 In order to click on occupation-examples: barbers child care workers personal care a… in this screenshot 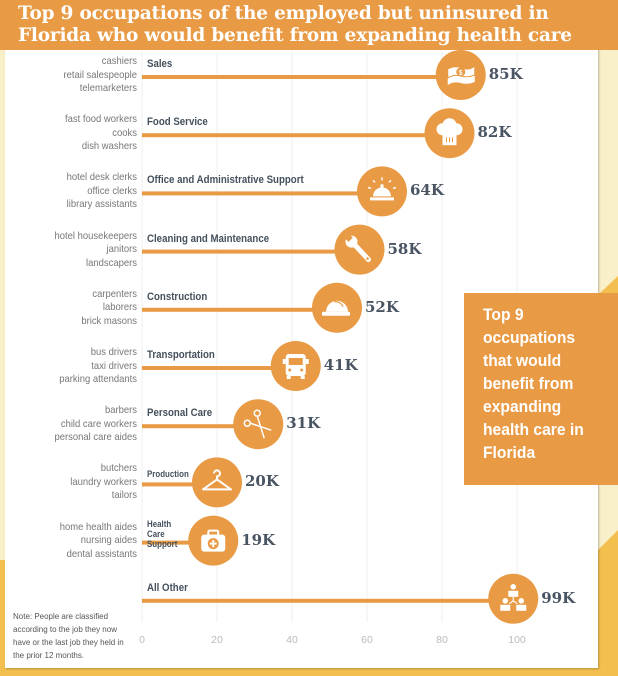, I will do `click(75, 424)`.